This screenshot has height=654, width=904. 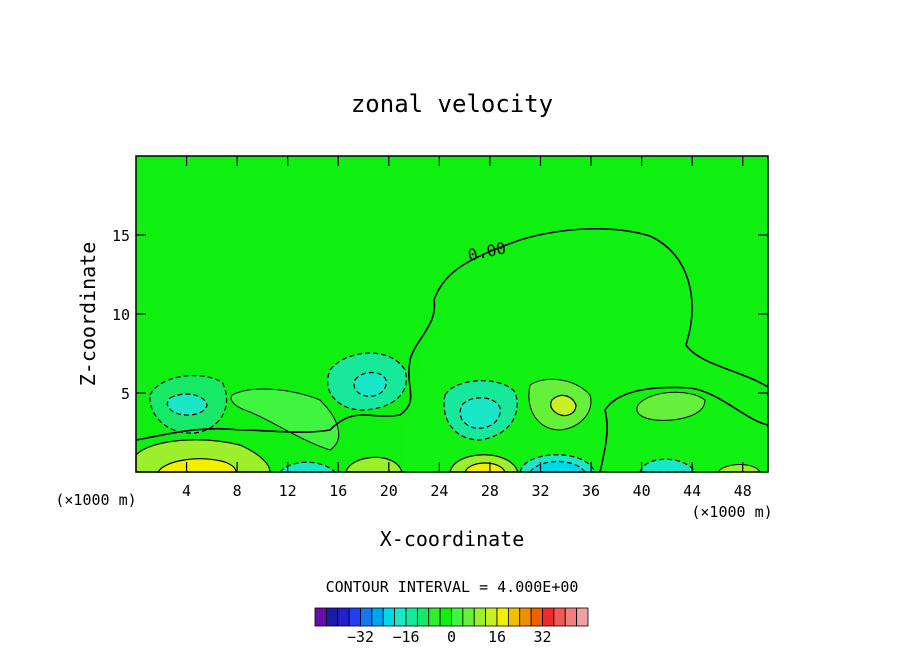 I want to click on x-tick-label: 12, so click(x=288, y=491).